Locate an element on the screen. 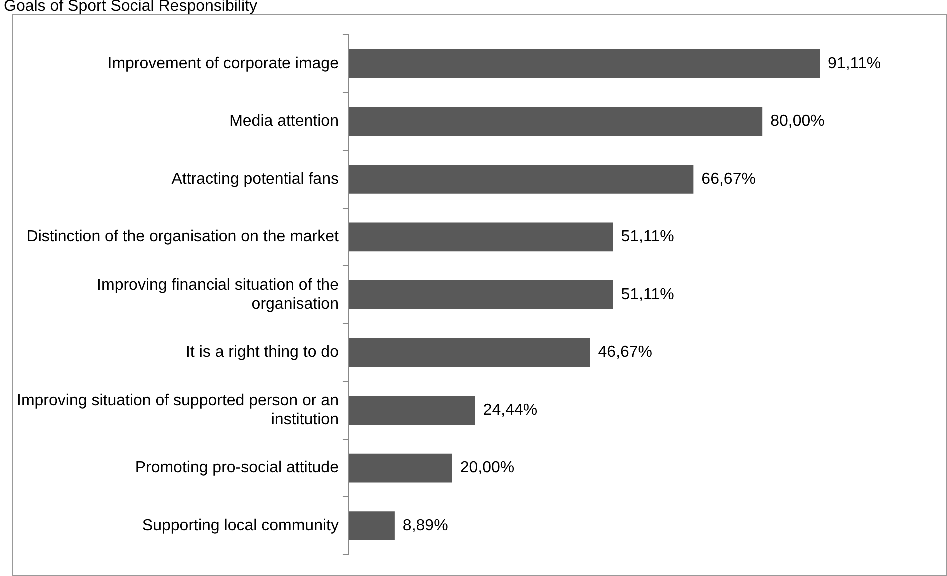 This screenshot has width=947, height=576. y-tick-label: Attracting potential fans is located at coordinates (255, 179).